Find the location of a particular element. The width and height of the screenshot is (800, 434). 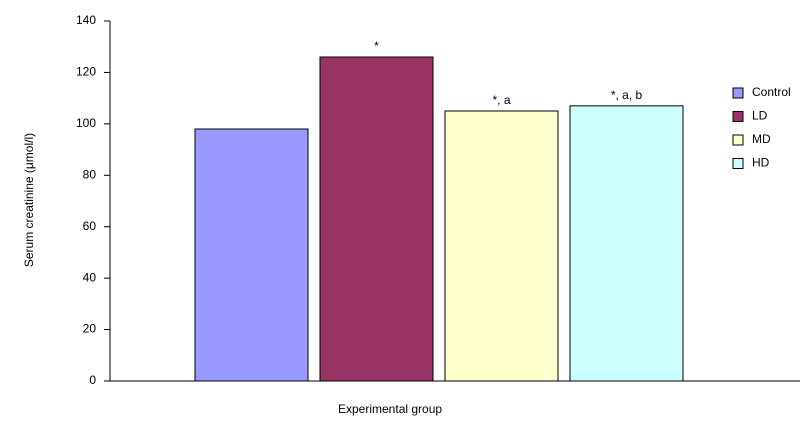

y-tick-label: 100 is located at coordinates (86, 123).